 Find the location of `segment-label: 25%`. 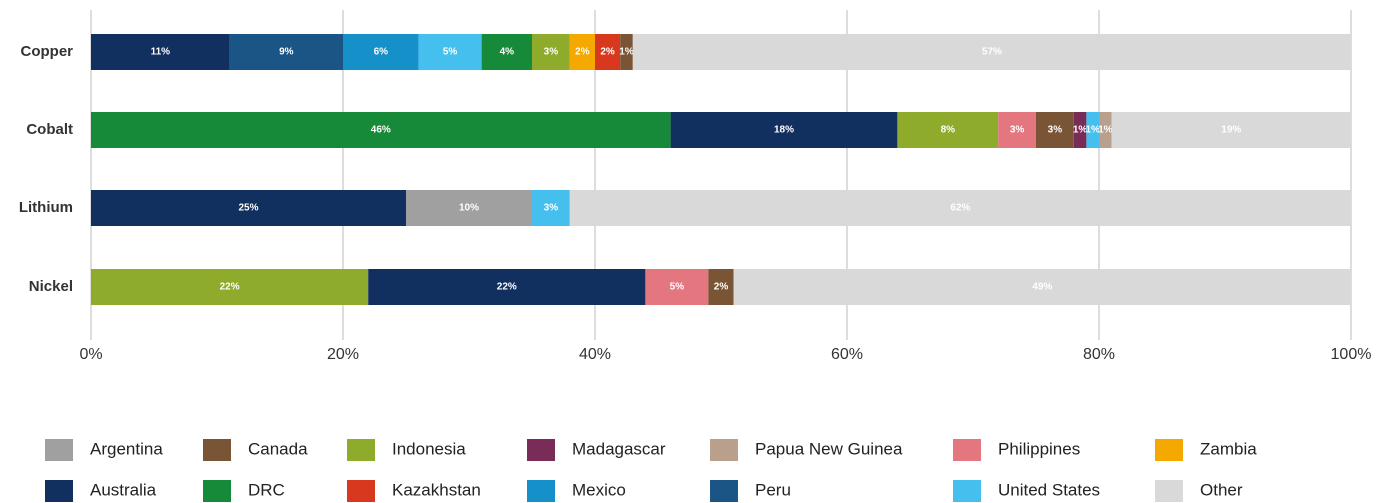

segment-label: 25% is located at coordinates (248, 208).